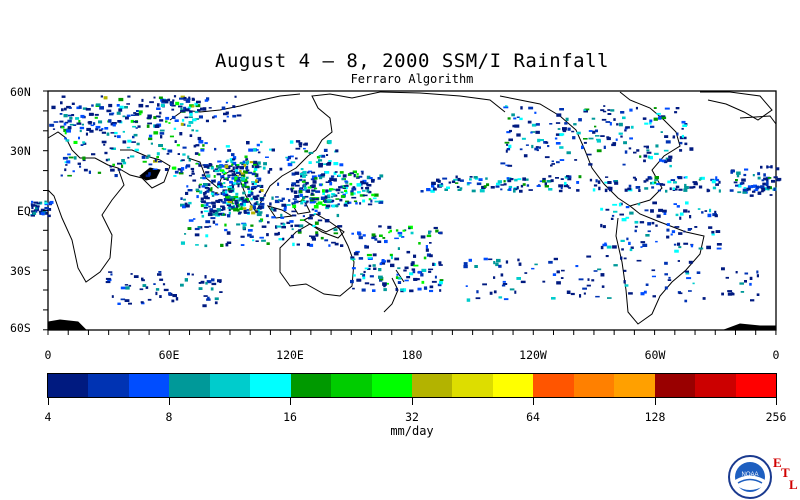 Image resolution: width=800 pixels, height=500 pixels. I want to click on lon-label-0-end: 0, so click(776, 355).